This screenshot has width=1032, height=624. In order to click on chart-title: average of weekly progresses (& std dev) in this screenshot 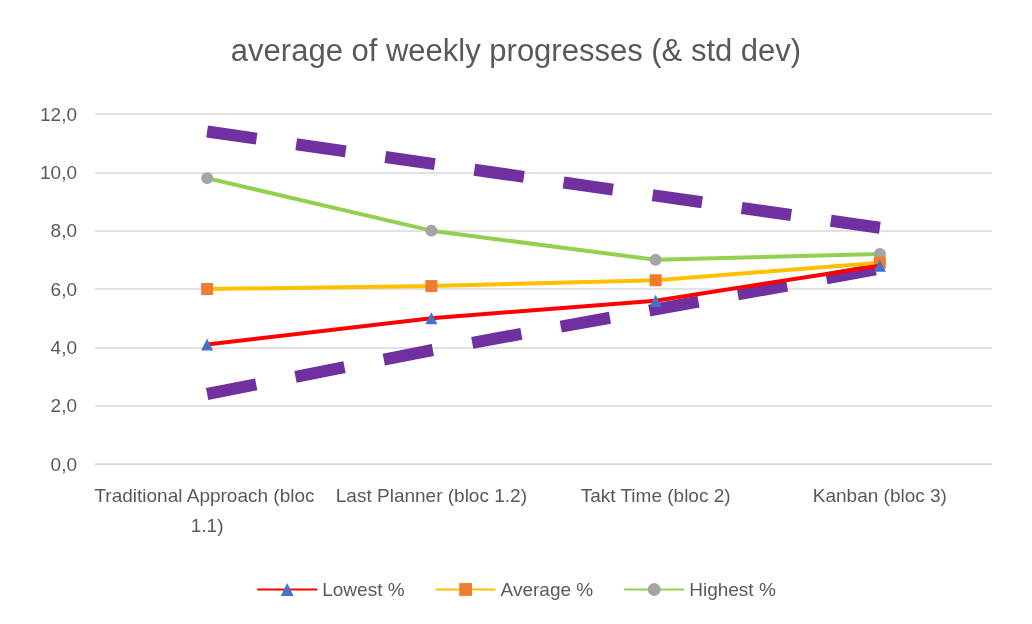, I will do `click(516, 50)`.